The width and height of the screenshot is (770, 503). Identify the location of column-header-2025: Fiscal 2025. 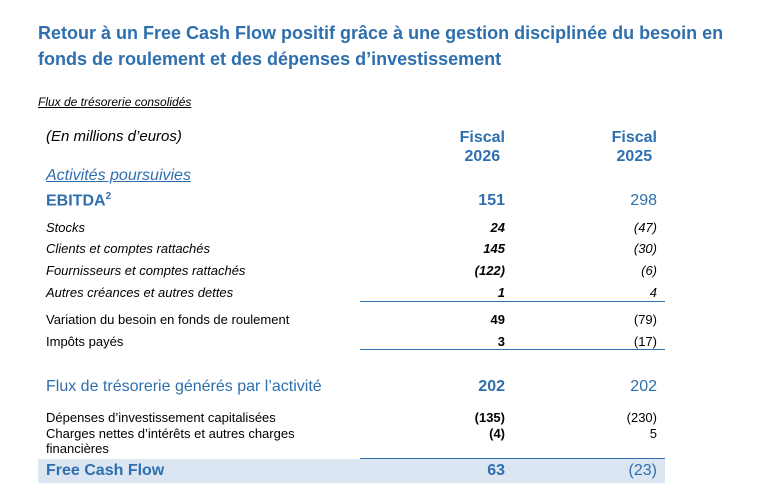
(634, 147).